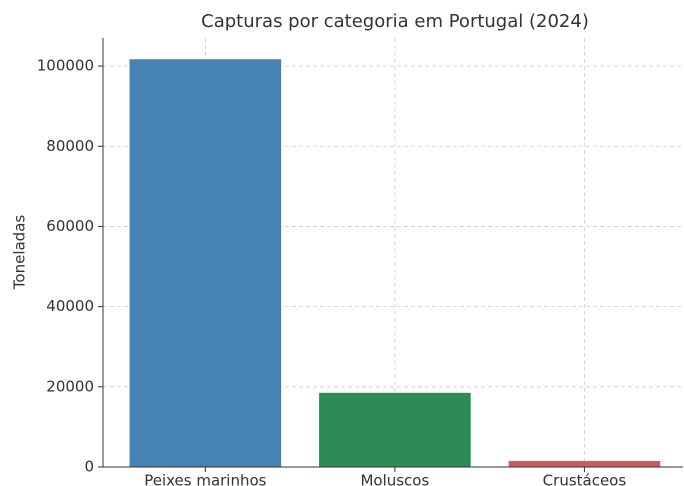 The image size is (684, 486). What do you see at coordinates (20, 253) in the screenshot?
I see `y-axis-label: Toneladas` at bounding box center [20, 253].